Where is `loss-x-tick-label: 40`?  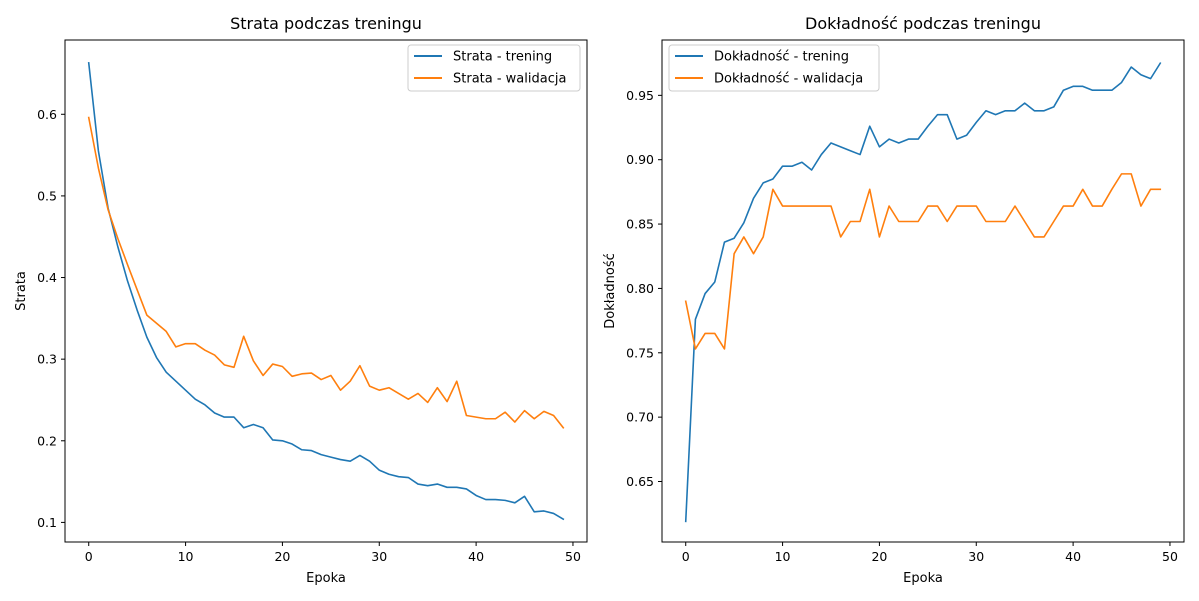 loss-x-tick-label: 40 is located at coordinates (476, 556).